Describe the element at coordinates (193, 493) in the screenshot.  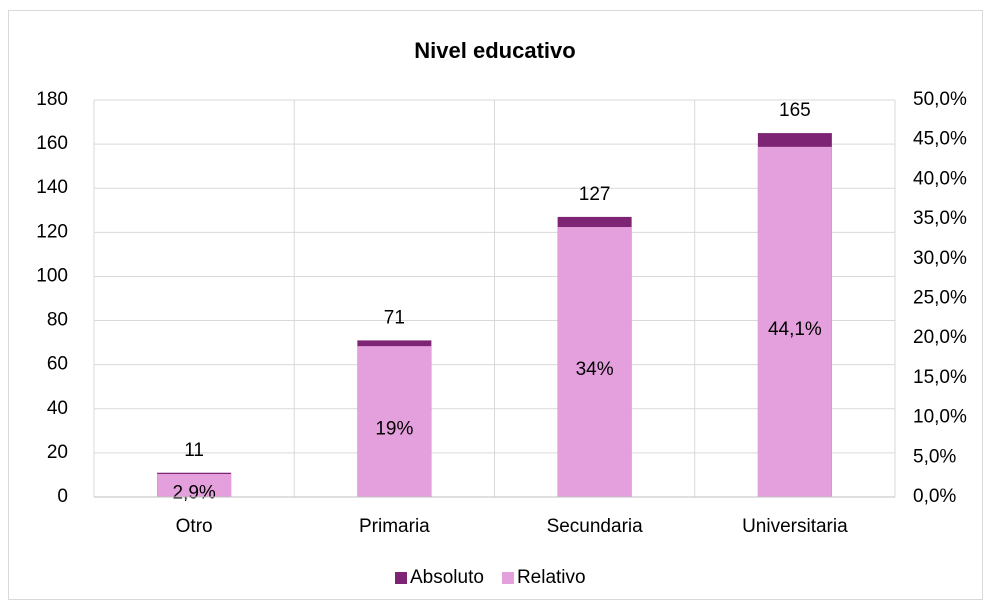
I see `data-label: 2,9%` at that location.